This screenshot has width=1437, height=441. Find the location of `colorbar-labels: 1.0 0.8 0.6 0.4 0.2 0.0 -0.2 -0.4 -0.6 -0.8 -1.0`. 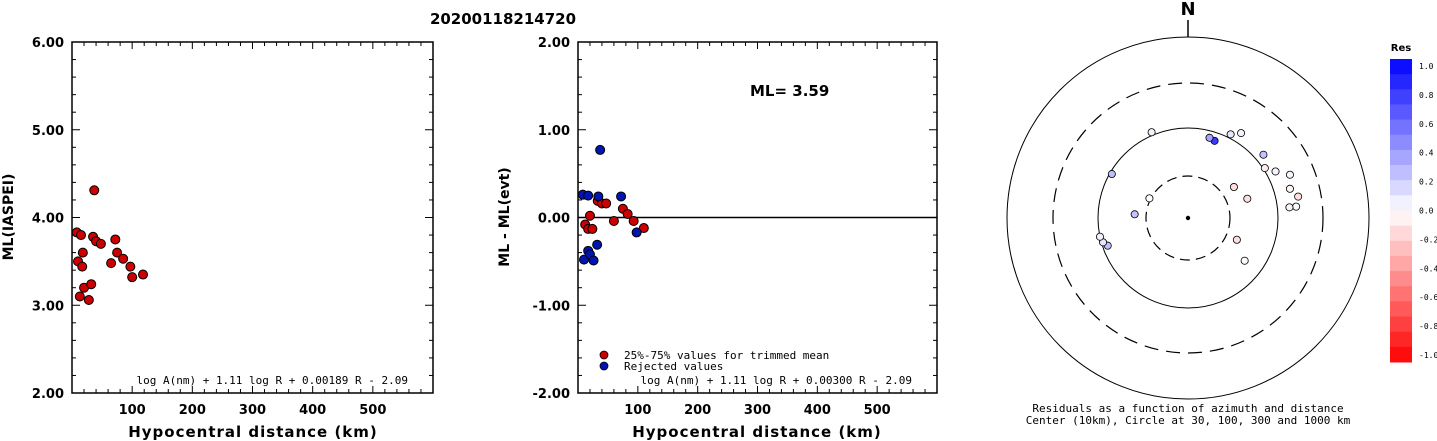

colorbar-labels: 1.0 0.8 0.6 0.4 0.2 0.0 -0.2 -0.4 -0.6 -0.8 -1.0 is located at coordinates (1428, 211).